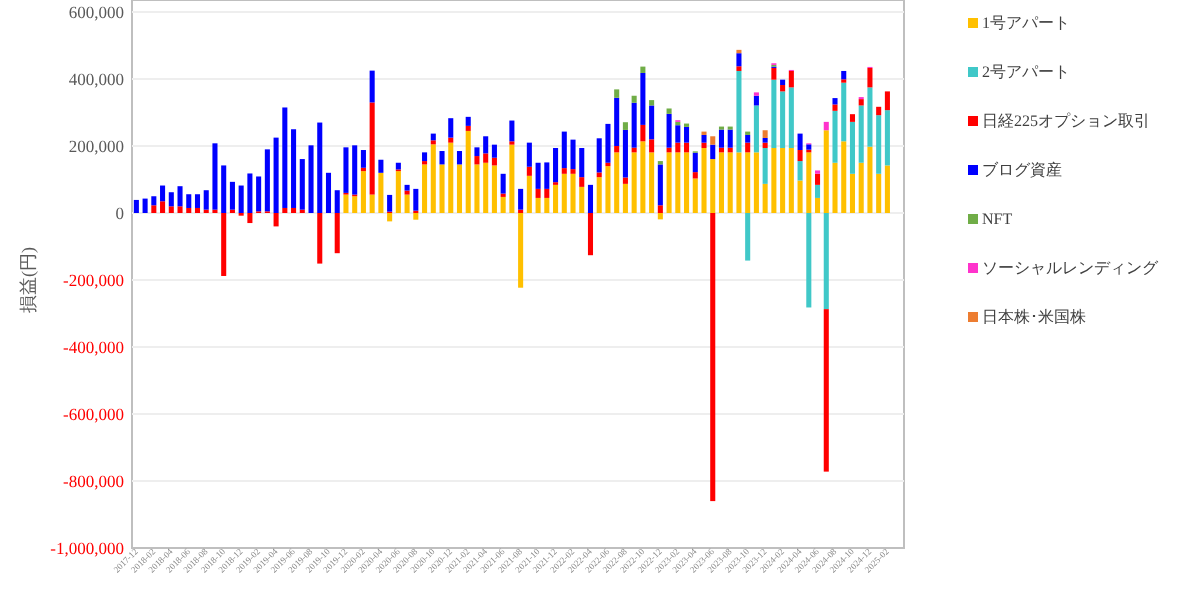  What do you see at coordinates (96, 79) in the screenshot?
I see `y-tick-label: 400,000` at bounding box center [96, 79].